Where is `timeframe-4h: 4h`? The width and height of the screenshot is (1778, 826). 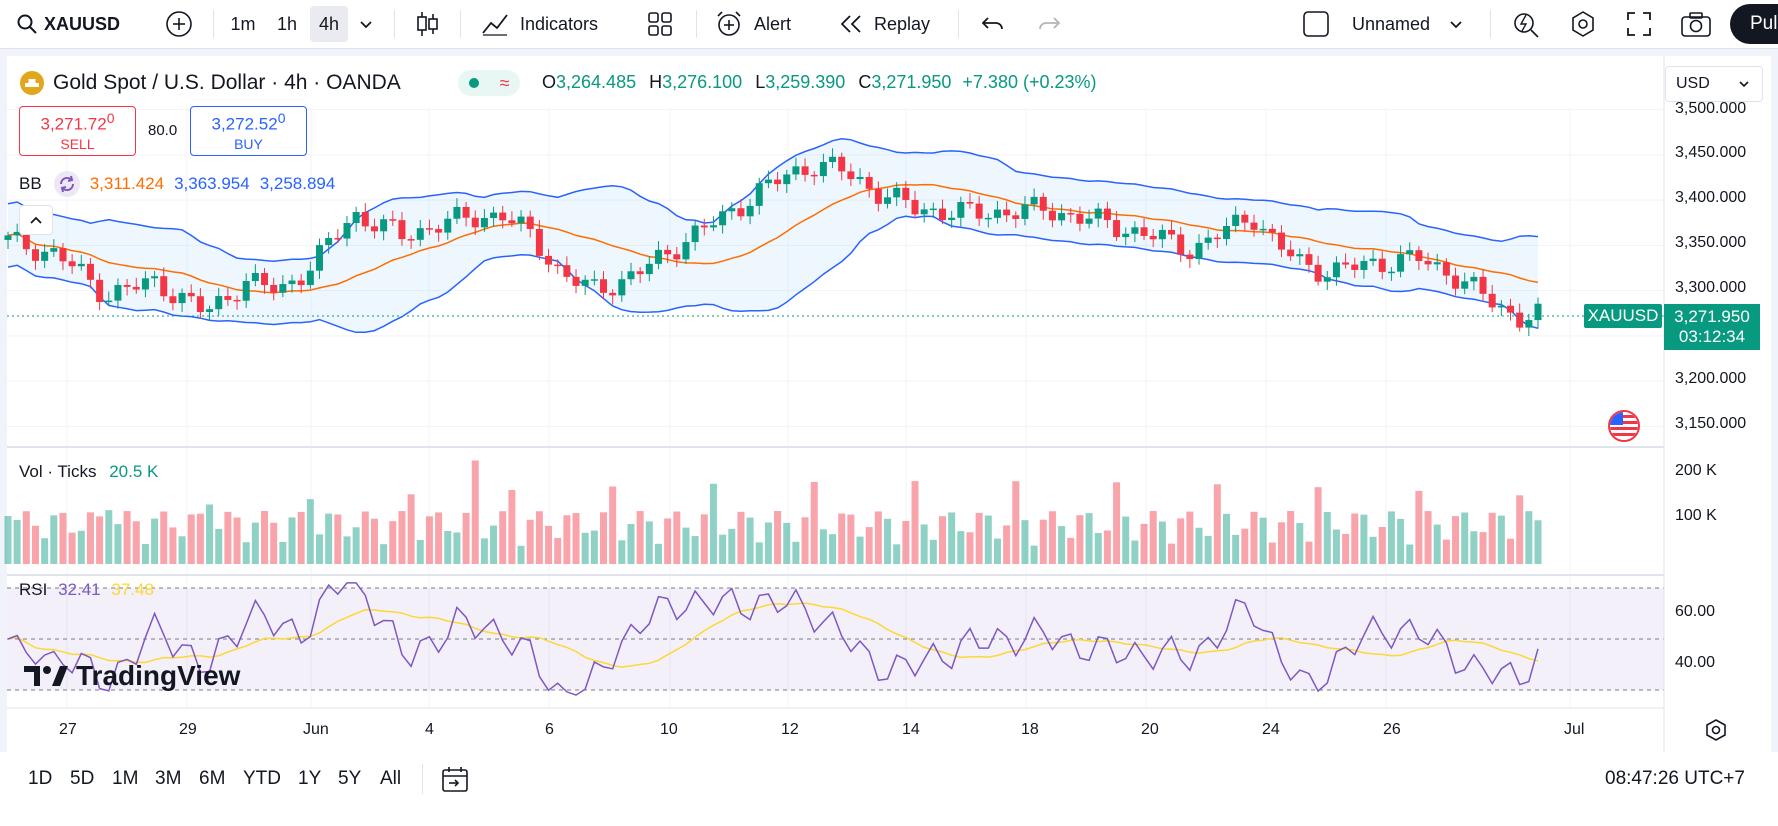 timeframe-4h: 4h is located at coordinates (329, 24).